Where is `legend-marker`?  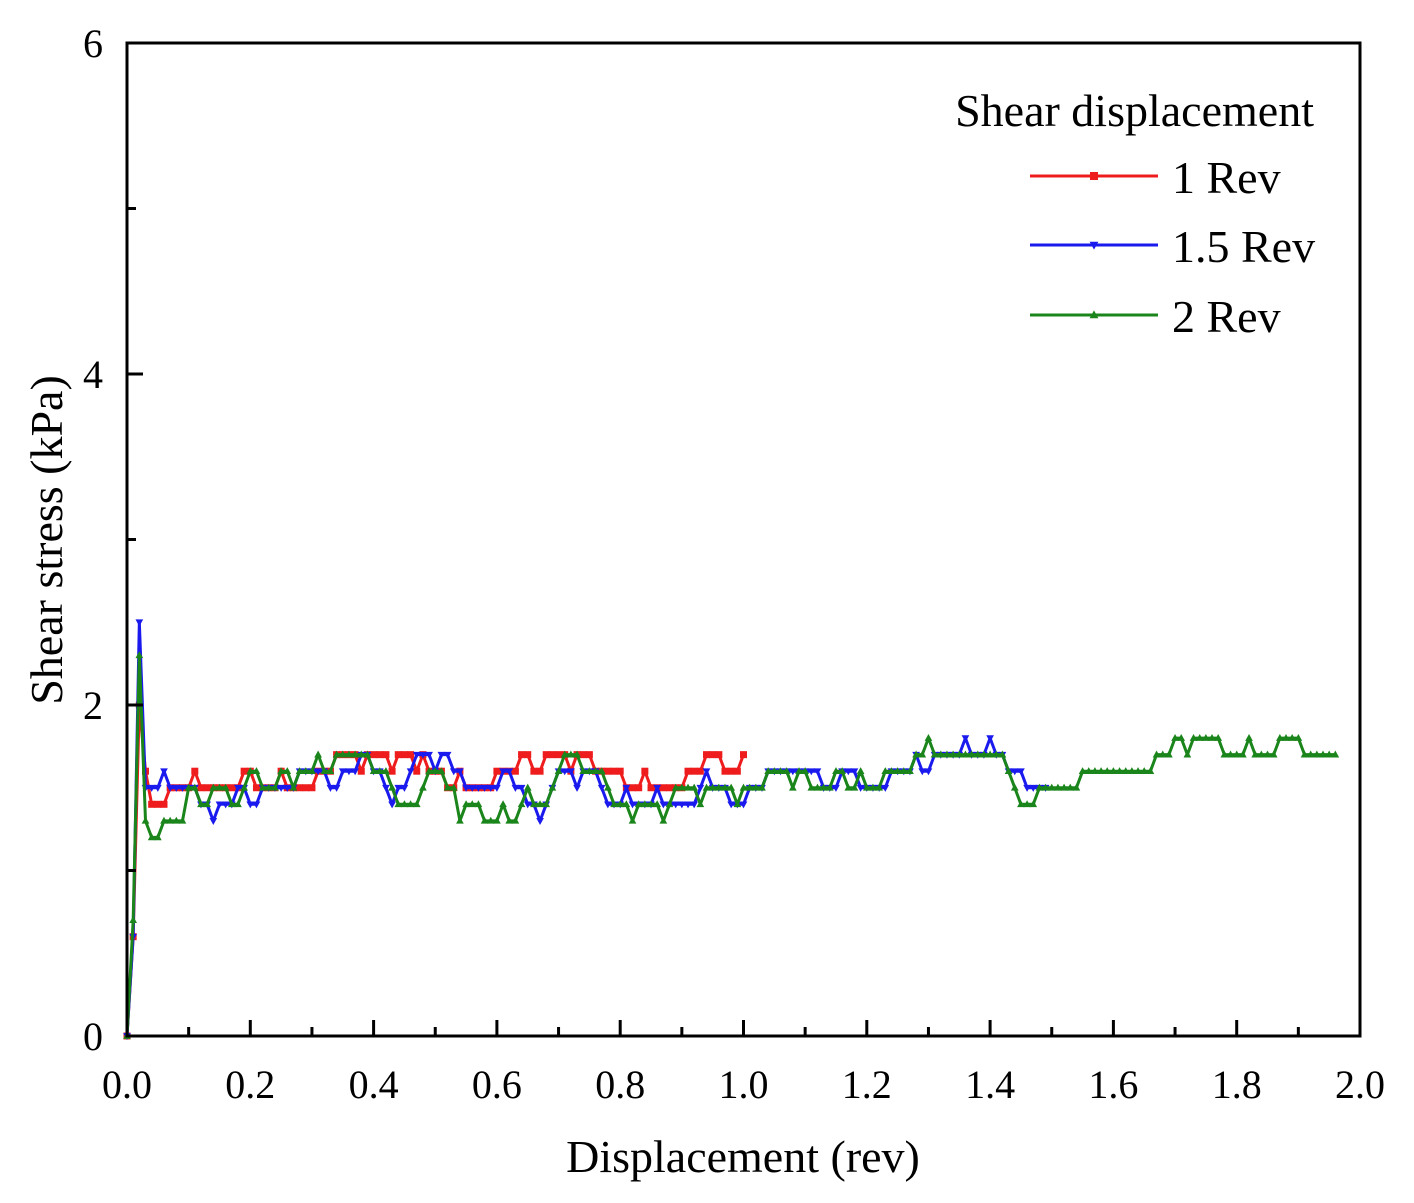
legend-marker is located at coordinates (1094, 176).